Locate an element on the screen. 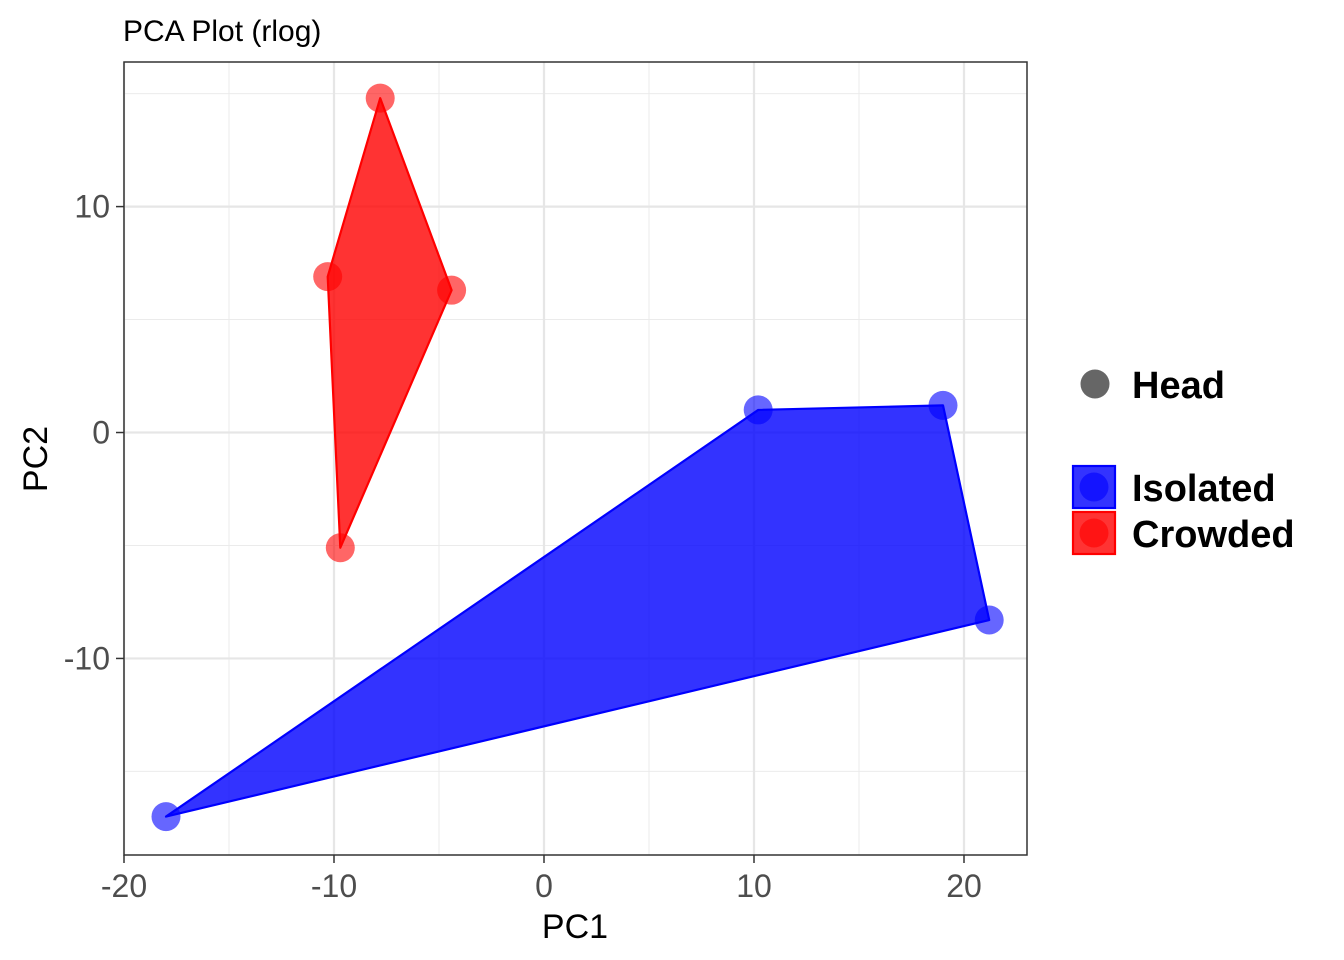 This screenshot has width=1344, height=960. crowded-hull is located at coordinates (389, 323).